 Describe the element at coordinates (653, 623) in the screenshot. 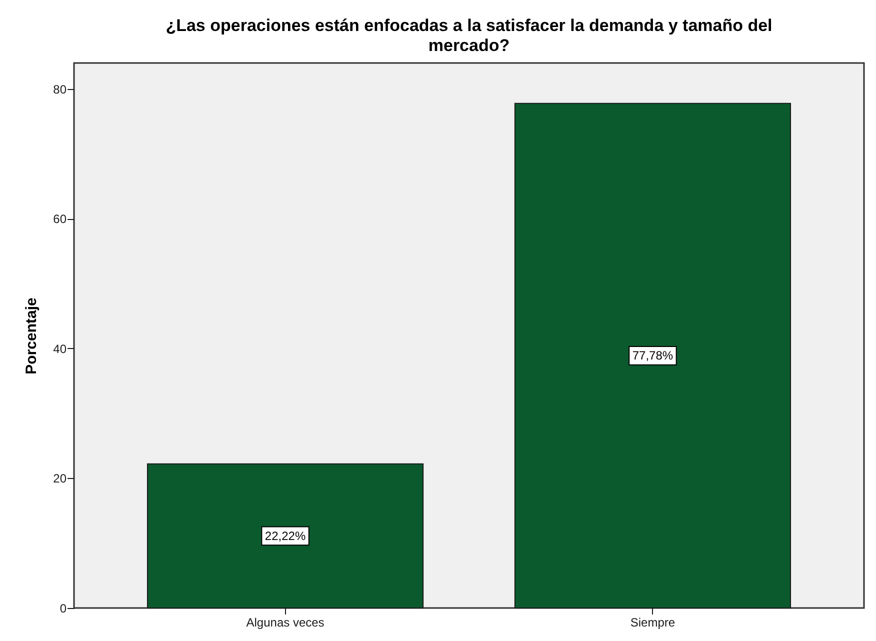

I see `x-tick-label: Siempre` at that location.